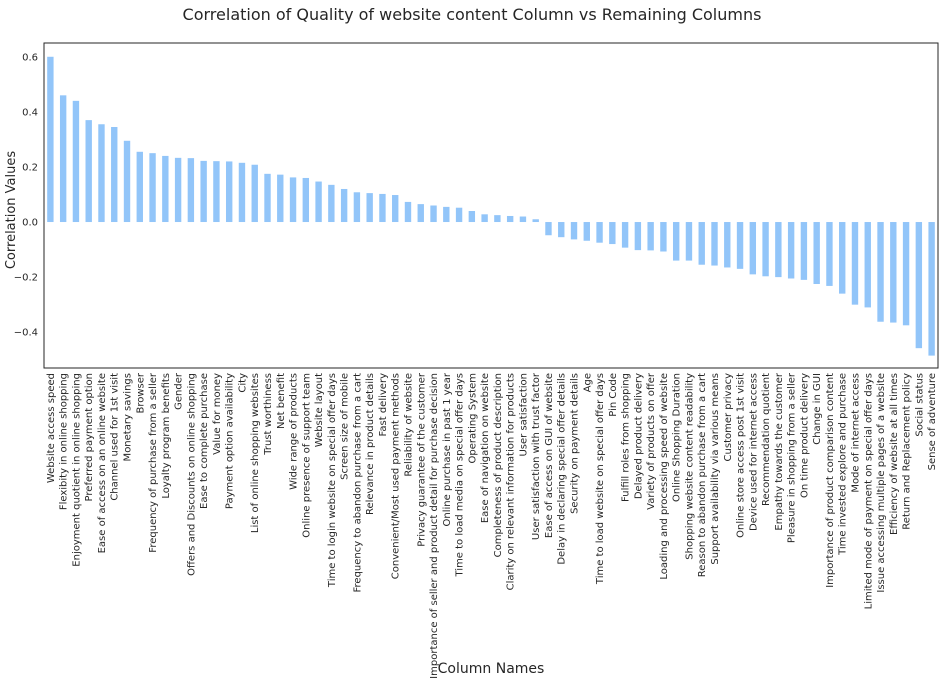 The height and width of the screenshot is (687, 944). I want to click on x-tick-label: Support availability via various means, so click(715, 469).